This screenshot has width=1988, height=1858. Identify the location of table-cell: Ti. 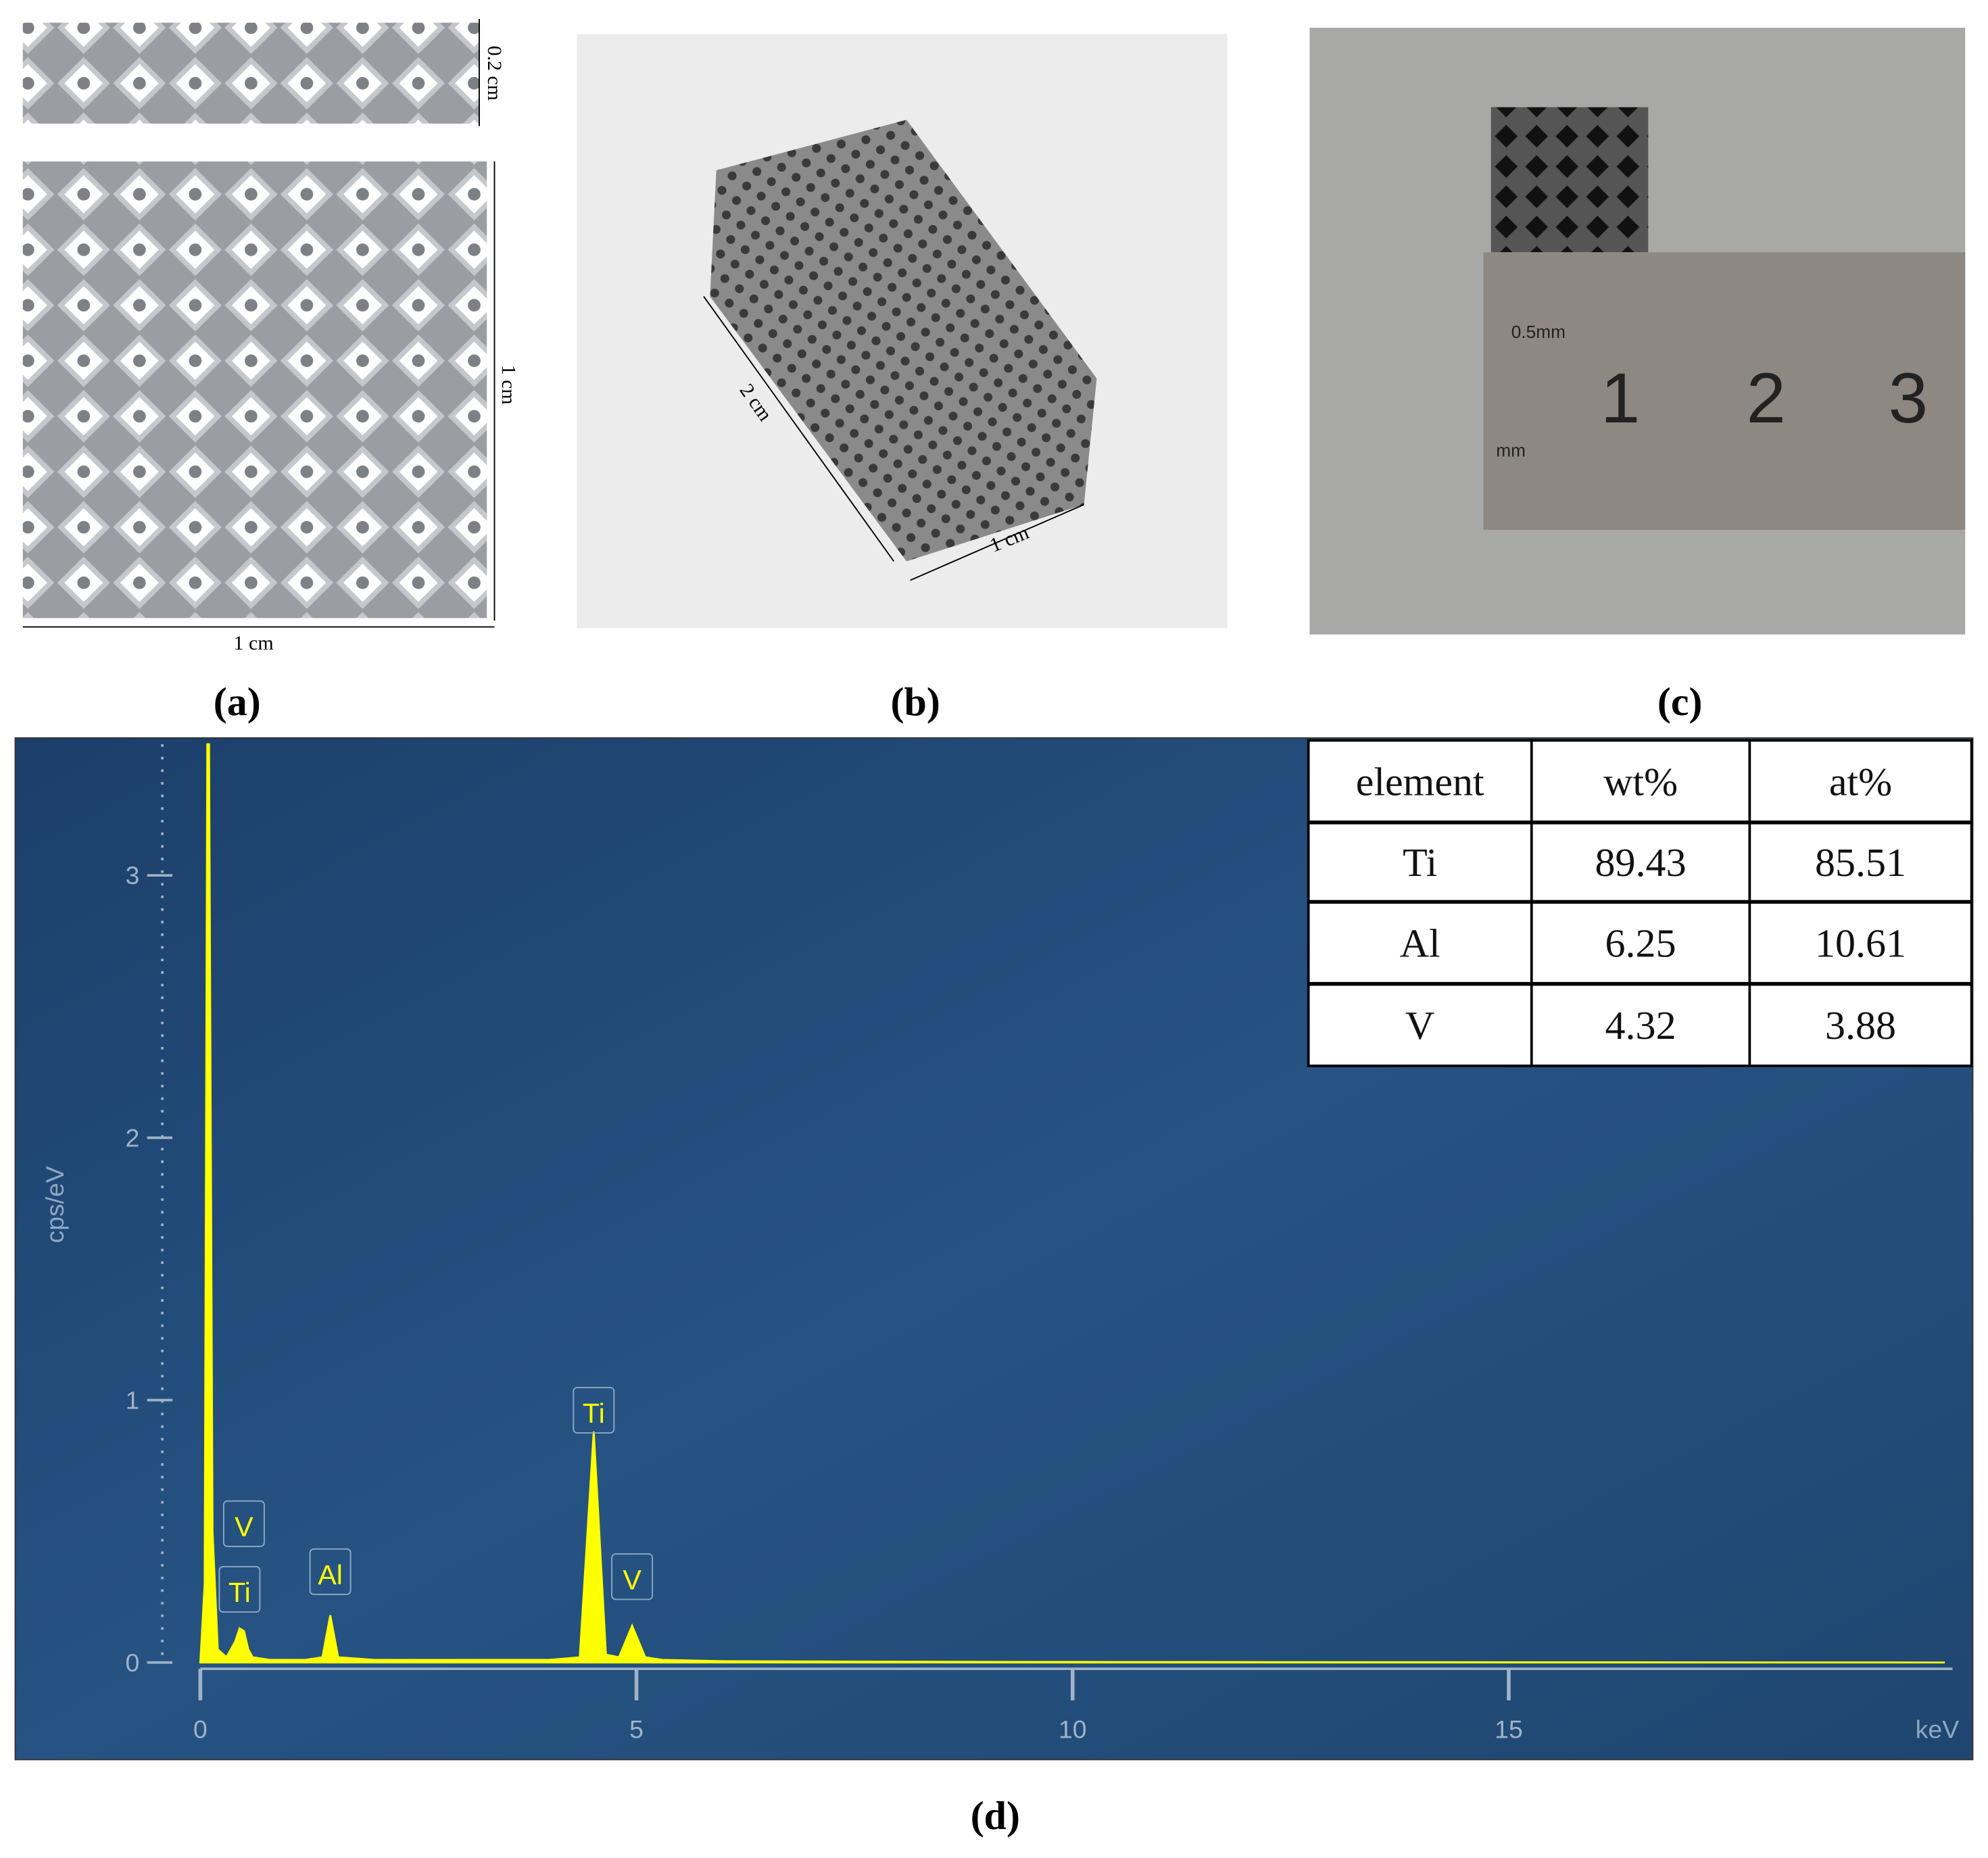
(1420, 863).